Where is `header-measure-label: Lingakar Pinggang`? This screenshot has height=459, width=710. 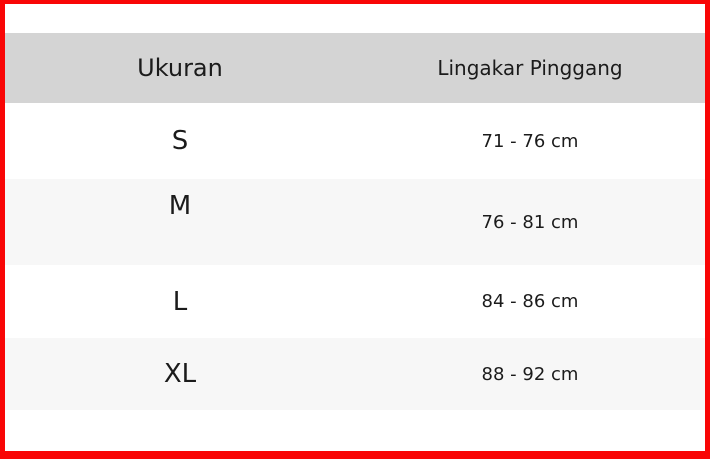
header-measure-label: Lingakar Pinggang is located at coordinates (530, 68).